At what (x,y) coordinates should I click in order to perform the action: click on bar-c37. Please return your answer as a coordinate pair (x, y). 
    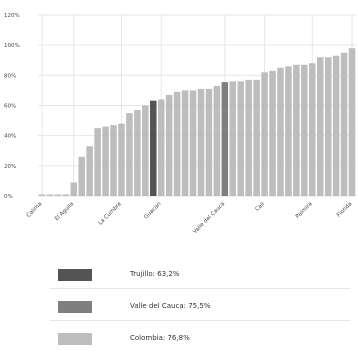
    Looking at the image, I should click on (328, 126).